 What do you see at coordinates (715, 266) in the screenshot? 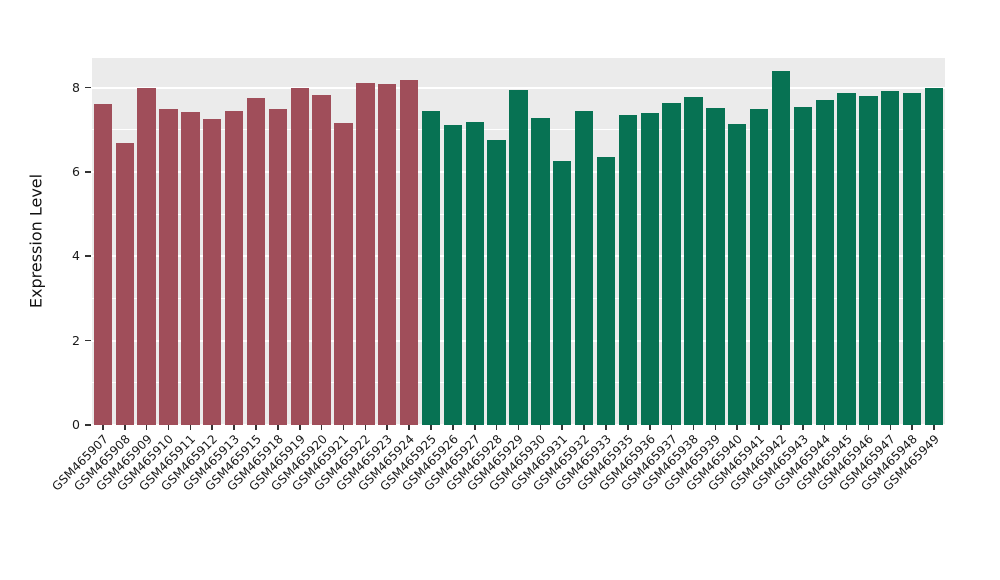
I see `bar-GSM465939` at bounding box center [715, 266].